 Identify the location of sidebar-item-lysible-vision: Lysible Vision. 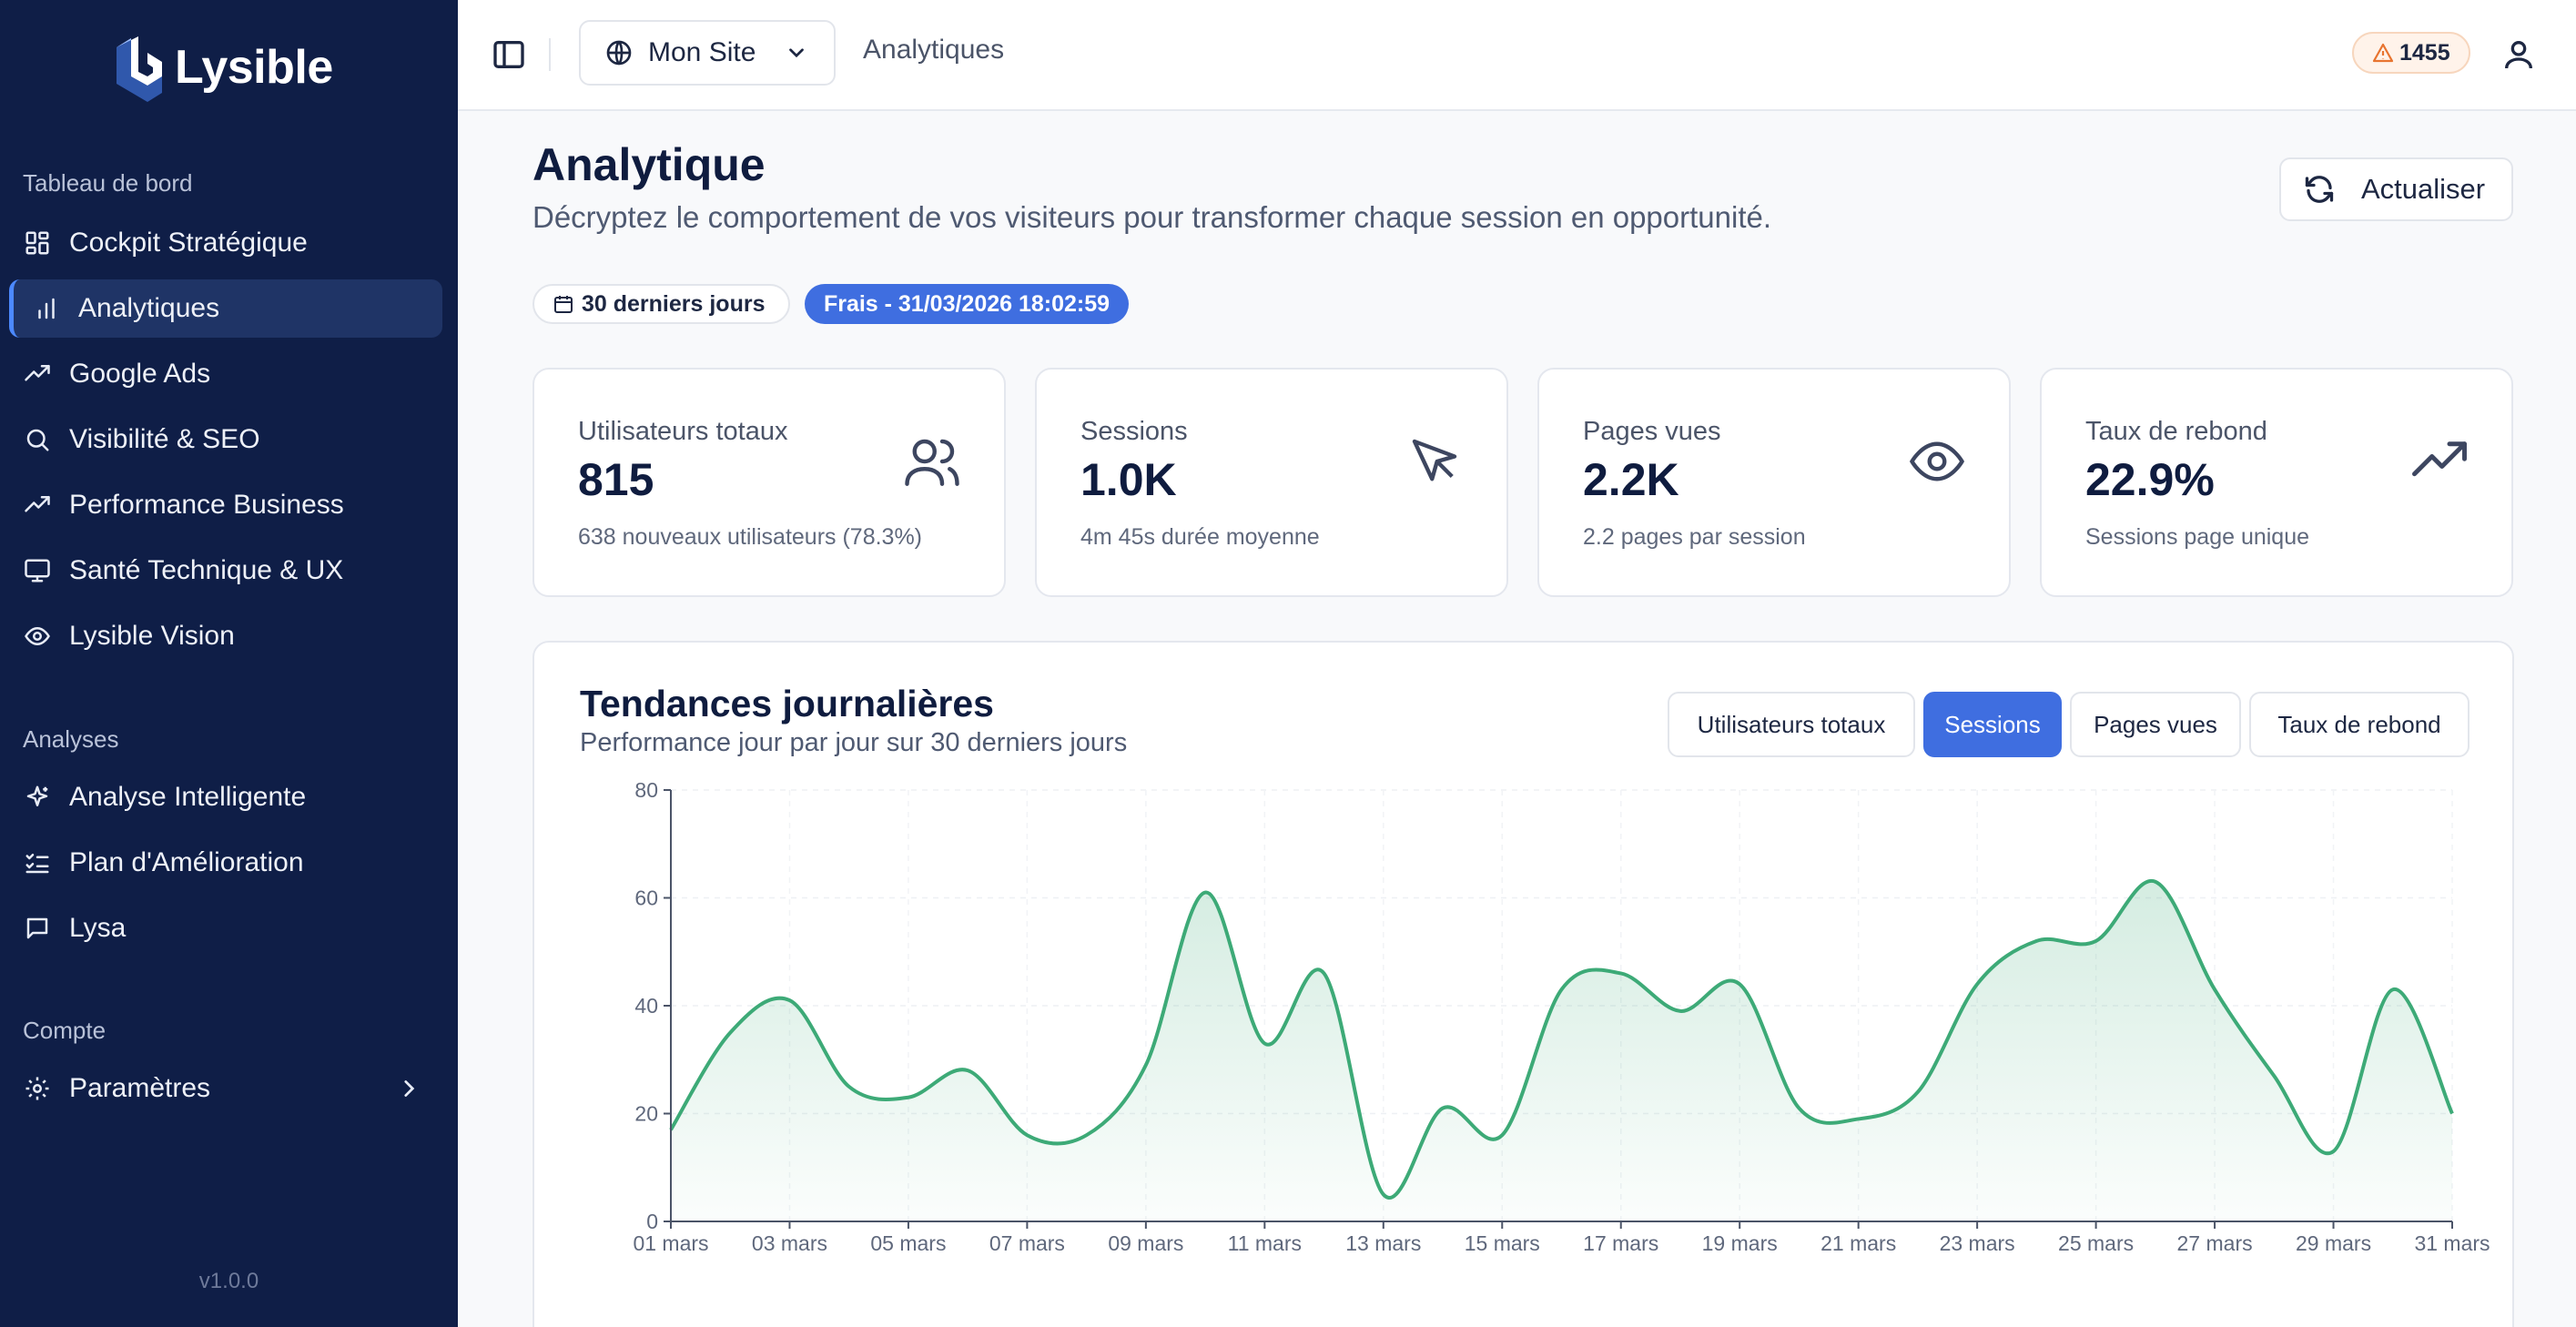
(225, 636).